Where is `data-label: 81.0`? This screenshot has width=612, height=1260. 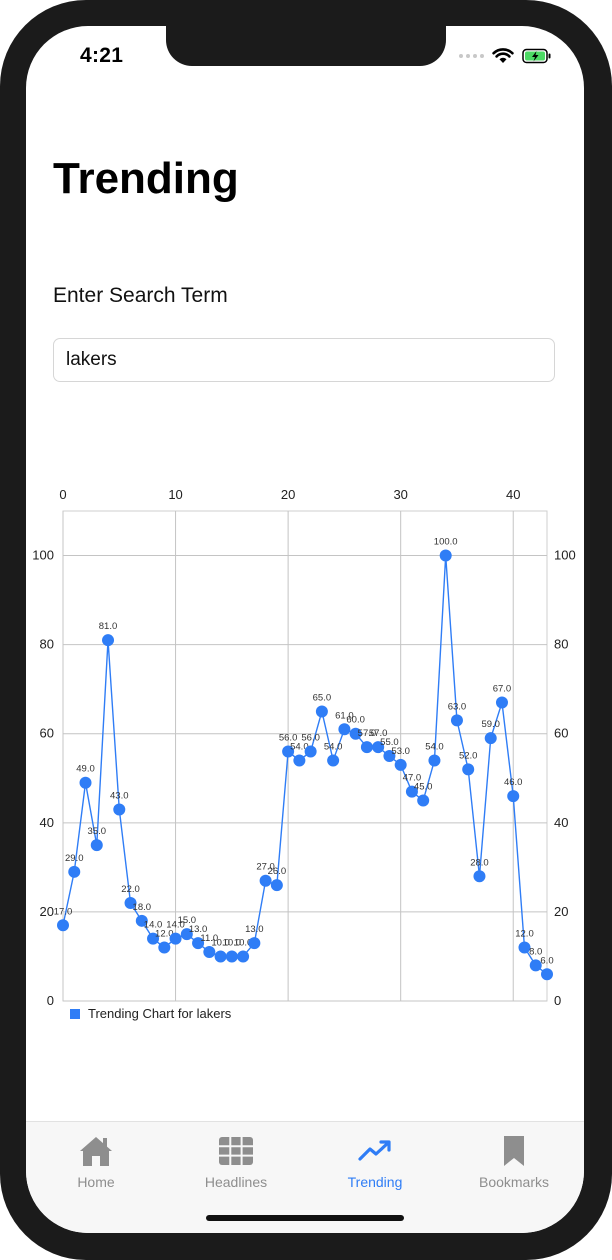 data-label: 81.0 is located at coordinates (108, 626).